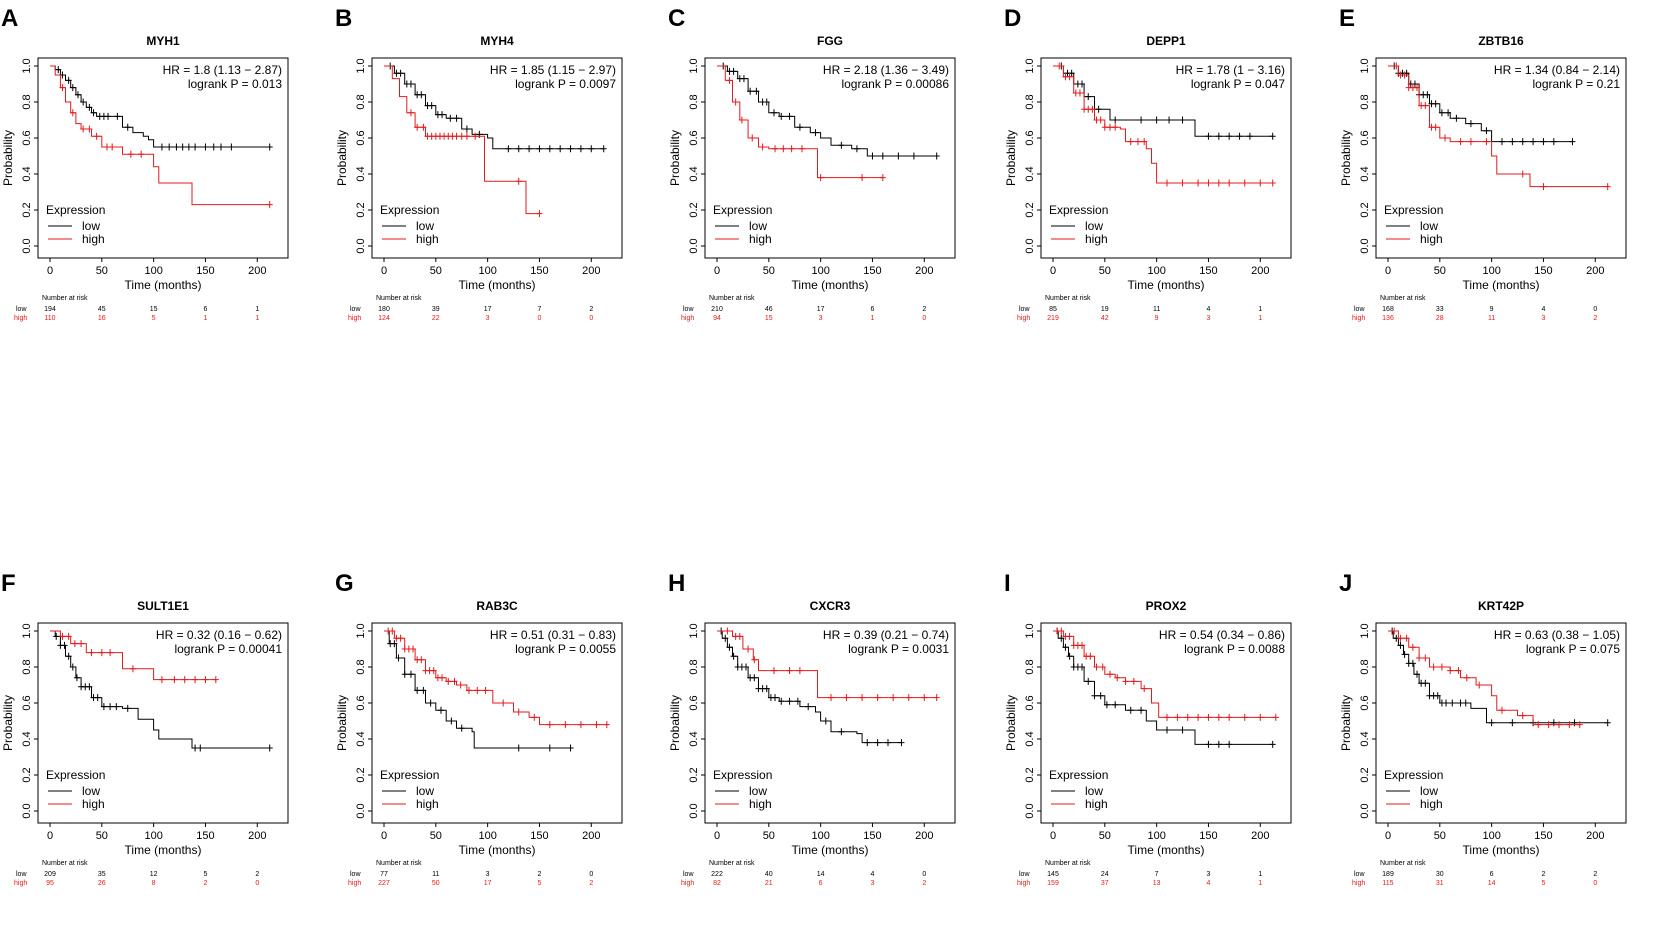 The image size is (1654, 950). Describe the element at coordinates (1105, 309) in the screenshot. I see `risk-count-low: 19` at that location.